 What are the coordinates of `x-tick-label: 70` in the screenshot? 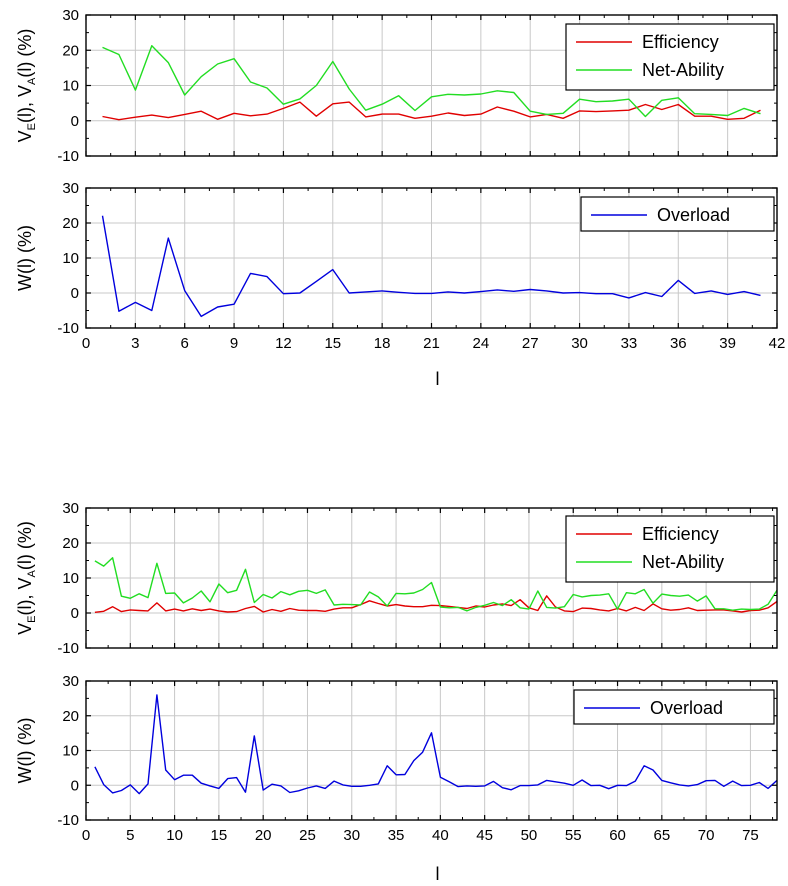 It's located at (706, 835).